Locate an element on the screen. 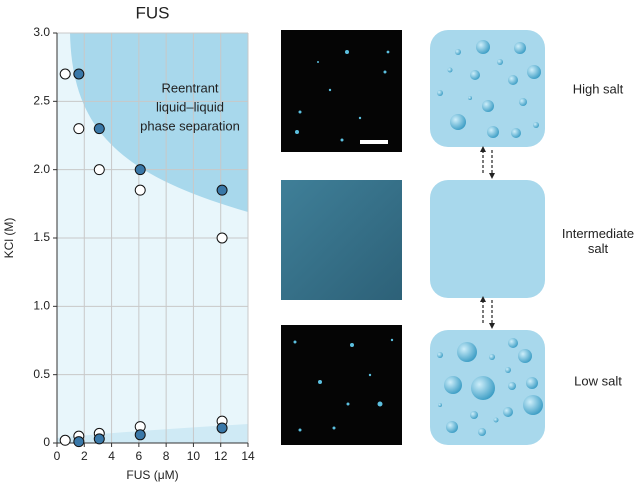 The height and width of the screenshot is (495, 640). micrograph-high is located at coordinates (341, 91).